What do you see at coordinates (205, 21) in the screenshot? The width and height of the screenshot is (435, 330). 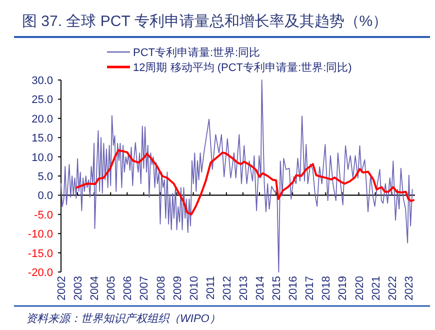 I see `chart-title: 图 37. 全球 PCT 专利申请量总和增长率及其趋势（%）` at bounding box center [205, 21].